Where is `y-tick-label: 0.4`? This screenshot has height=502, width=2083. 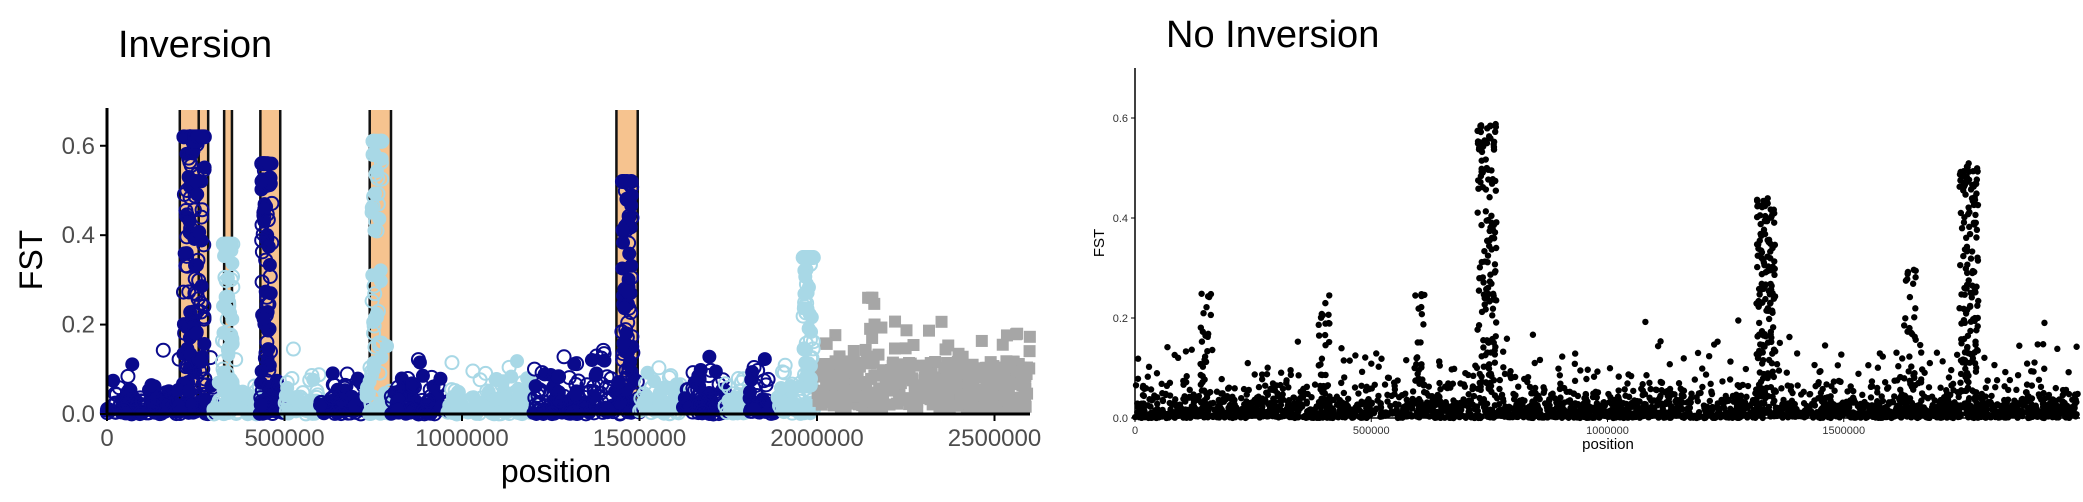
y-tick-label: 0.4 is located at coordinates (78, 235).